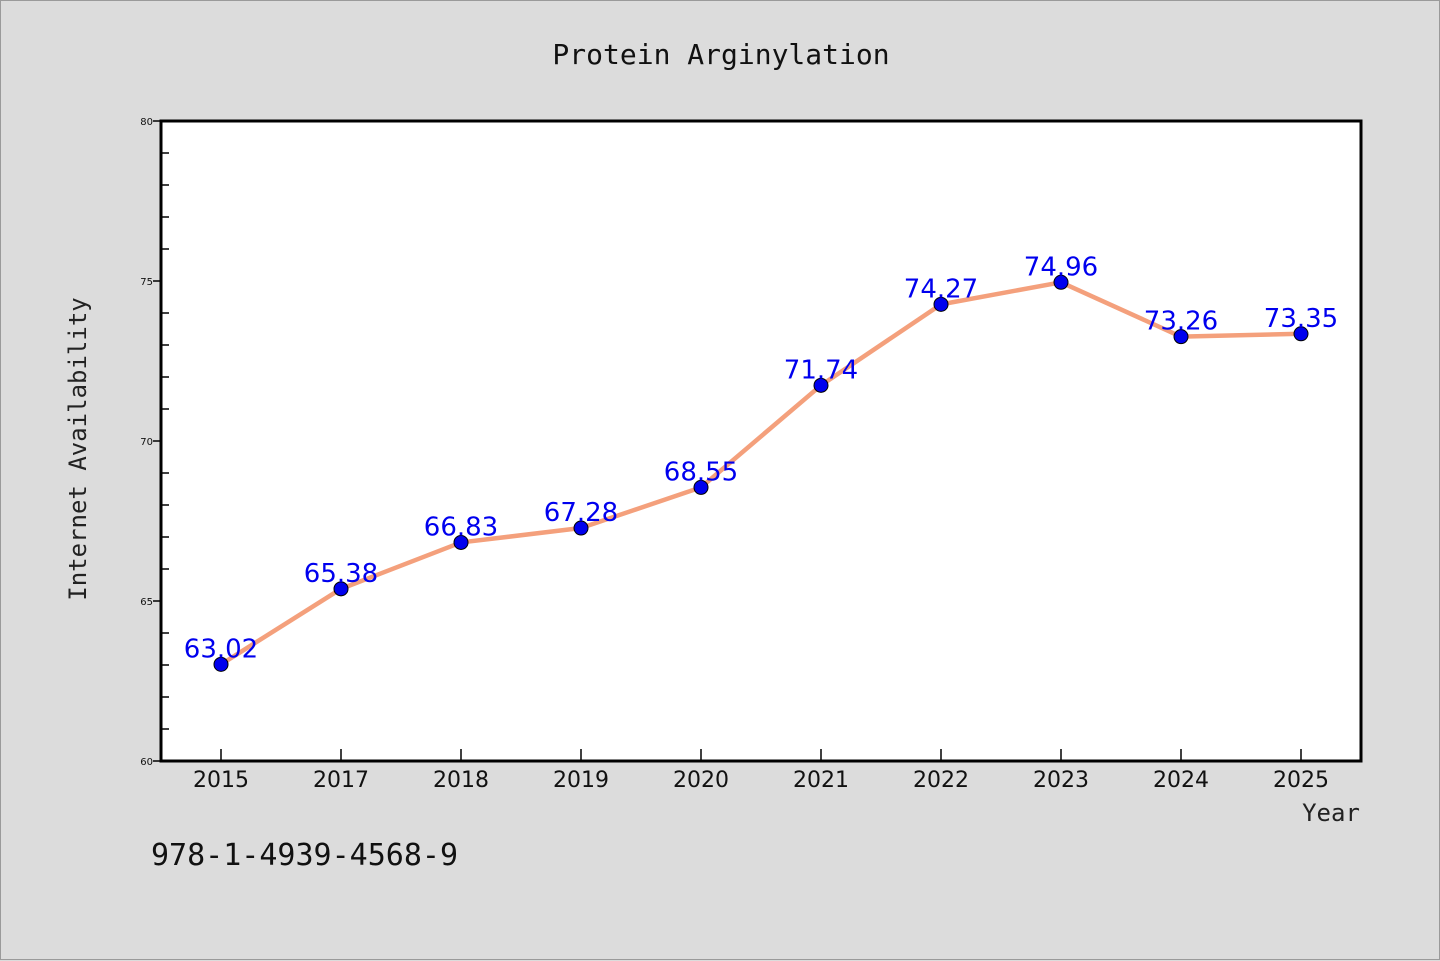 This screenshot has height=961, width=1440. Describe the element at coordinates (701, 472) in the screenshot. I see `data-label: 68.55` at that location.